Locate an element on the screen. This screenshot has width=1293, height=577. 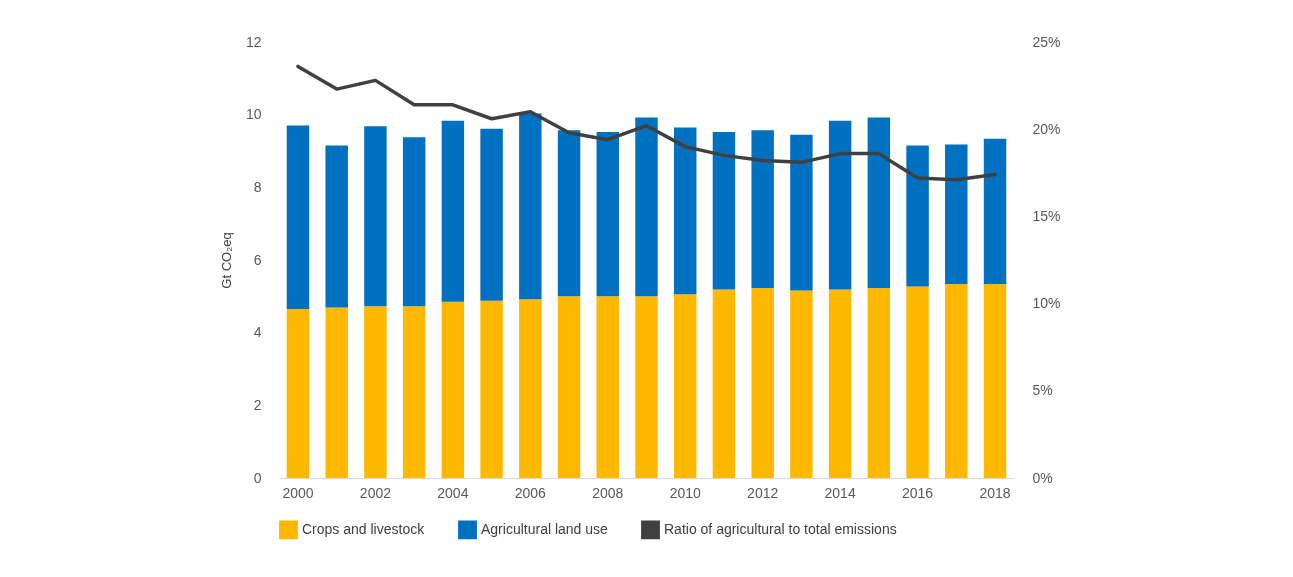
legend-label: Ratio of agricultural to total emissions is located at coordinates (780, 528).